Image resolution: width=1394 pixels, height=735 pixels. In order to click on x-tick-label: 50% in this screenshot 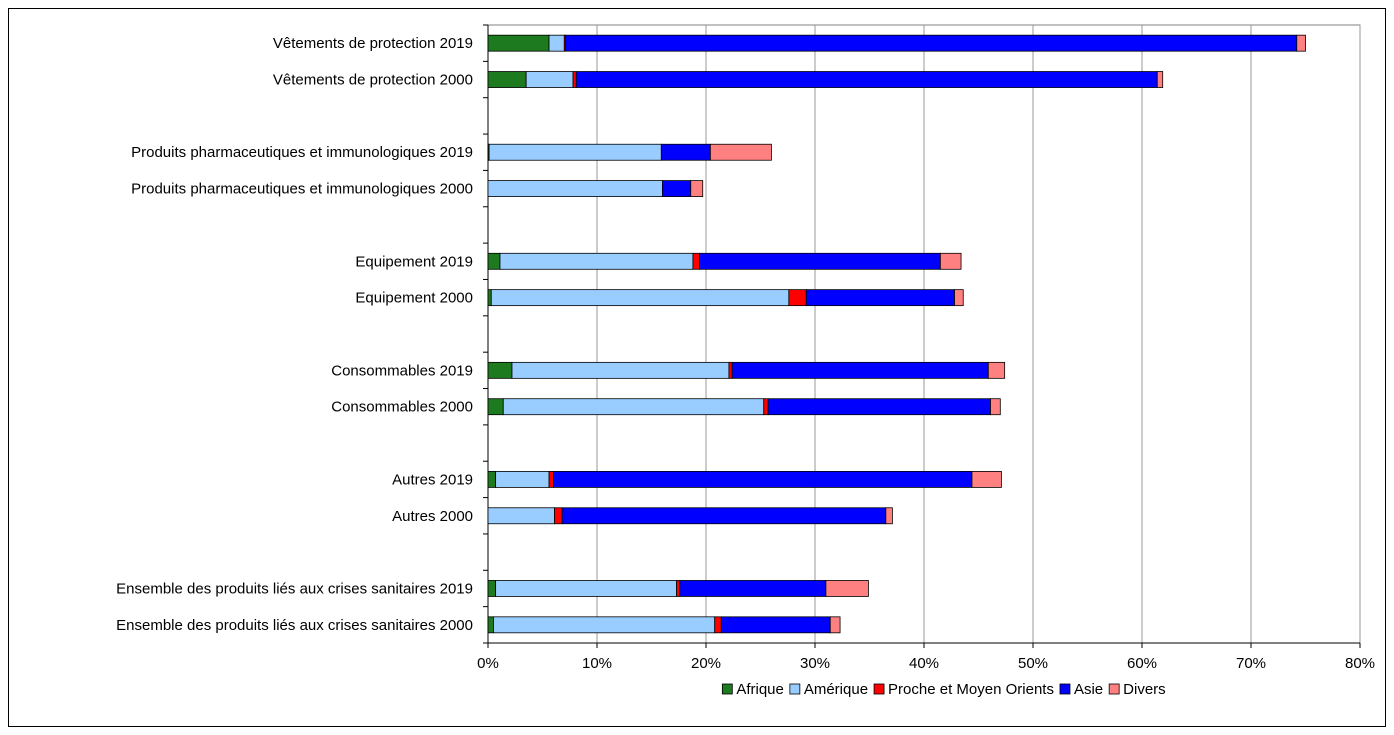, I will do `click(1033, 663)`.